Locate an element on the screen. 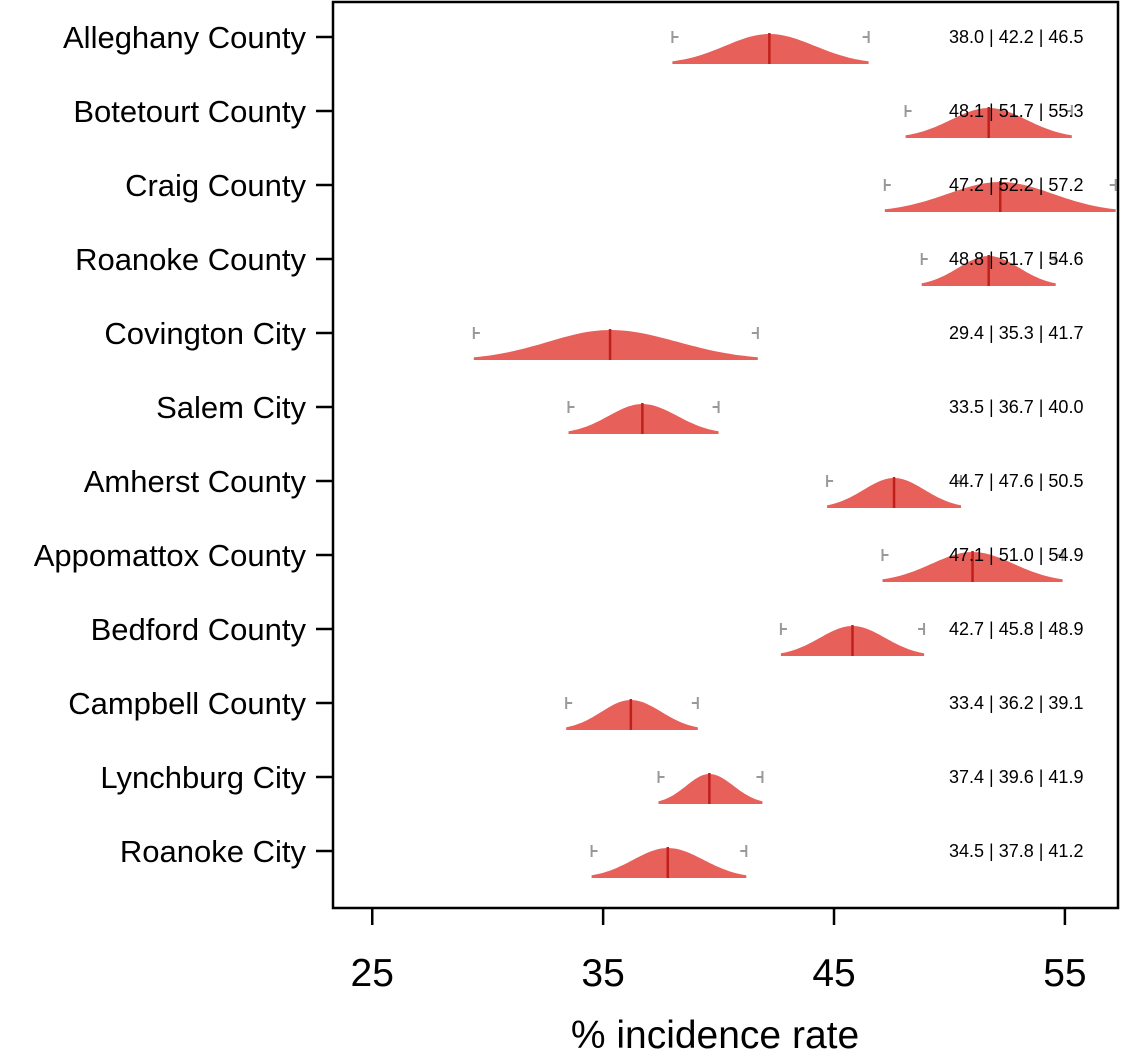 The image size is (1133, 1062). row-bedford-county: 42.7 | 45.8 | 48.9 is located at coordinates (931, 637).